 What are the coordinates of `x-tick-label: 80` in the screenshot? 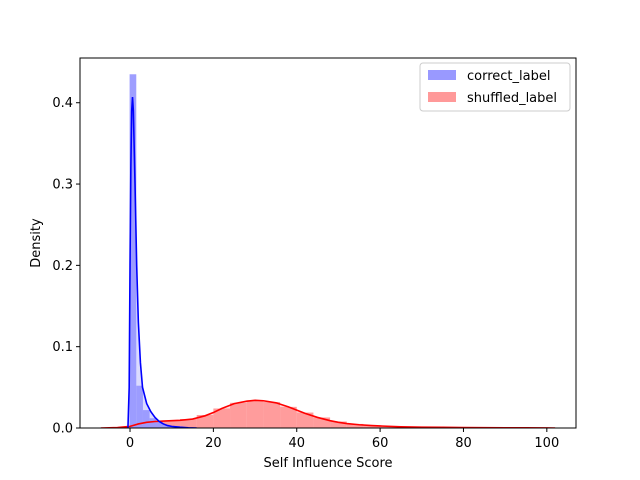 It's located at (463, 443).